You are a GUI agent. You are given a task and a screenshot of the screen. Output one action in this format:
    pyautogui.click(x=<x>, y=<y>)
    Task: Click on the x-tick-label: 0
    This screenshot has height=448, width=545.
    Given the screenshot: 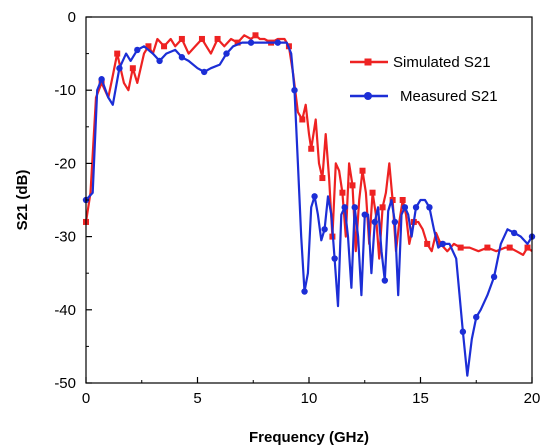 What is the action you would take?
    pyautogui.click(x=86, y=398)
    